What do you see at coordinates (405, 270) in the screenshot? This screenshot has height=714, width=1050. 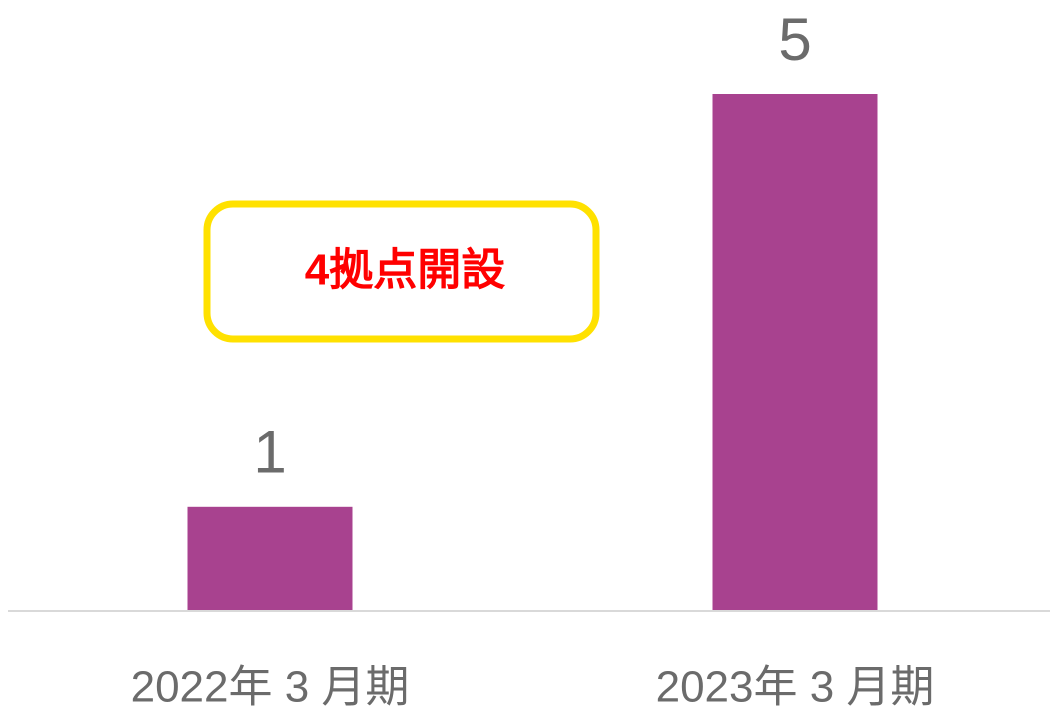 I see `annotation: 4拠点開設` at bounding box center [405, 270].